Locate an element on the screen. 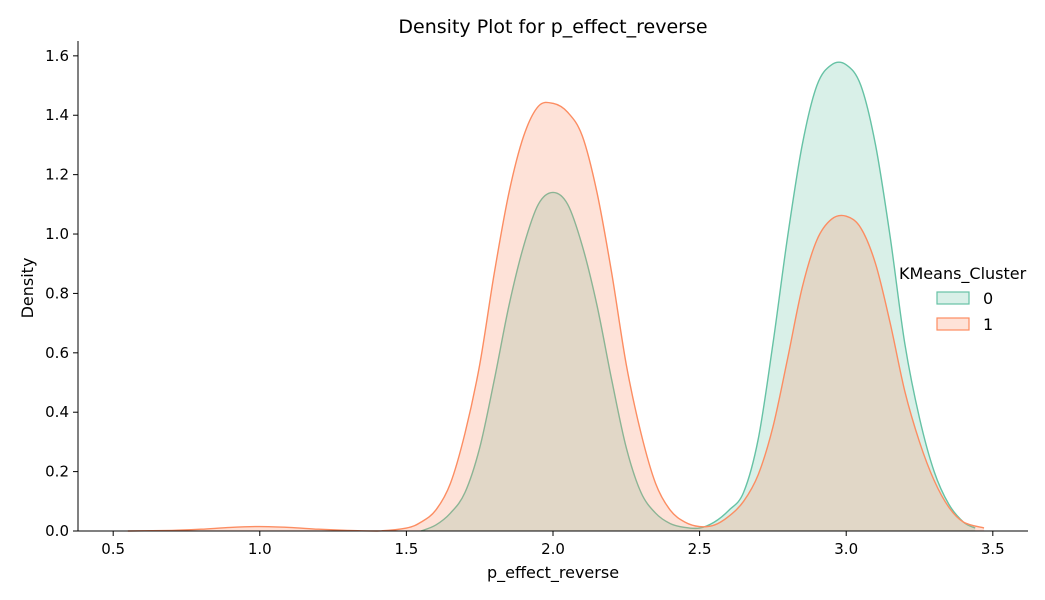 This screenshot has height=600, width=1045. y-ticks: 0.0 0.2 0.4 0.6 0.8 1.0 1.2 1.4 1.6 is located at coordinates (61, 293).